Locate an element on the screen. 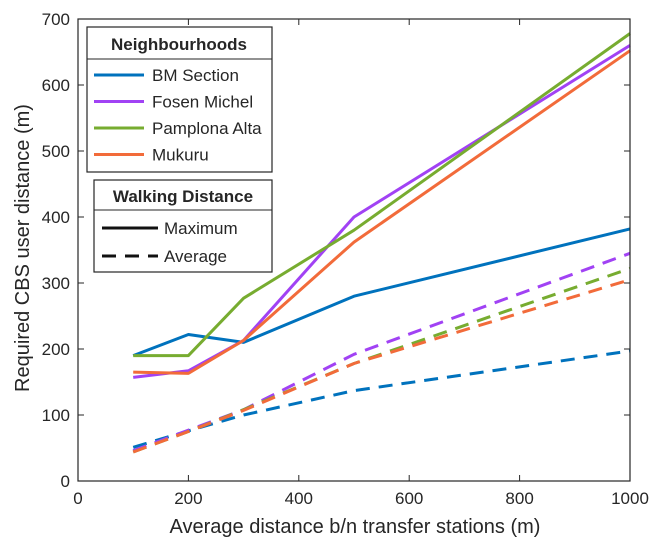 This screenshot has width=651, height=543. y-tick-label: 100 is located at coordinates (56, 415).